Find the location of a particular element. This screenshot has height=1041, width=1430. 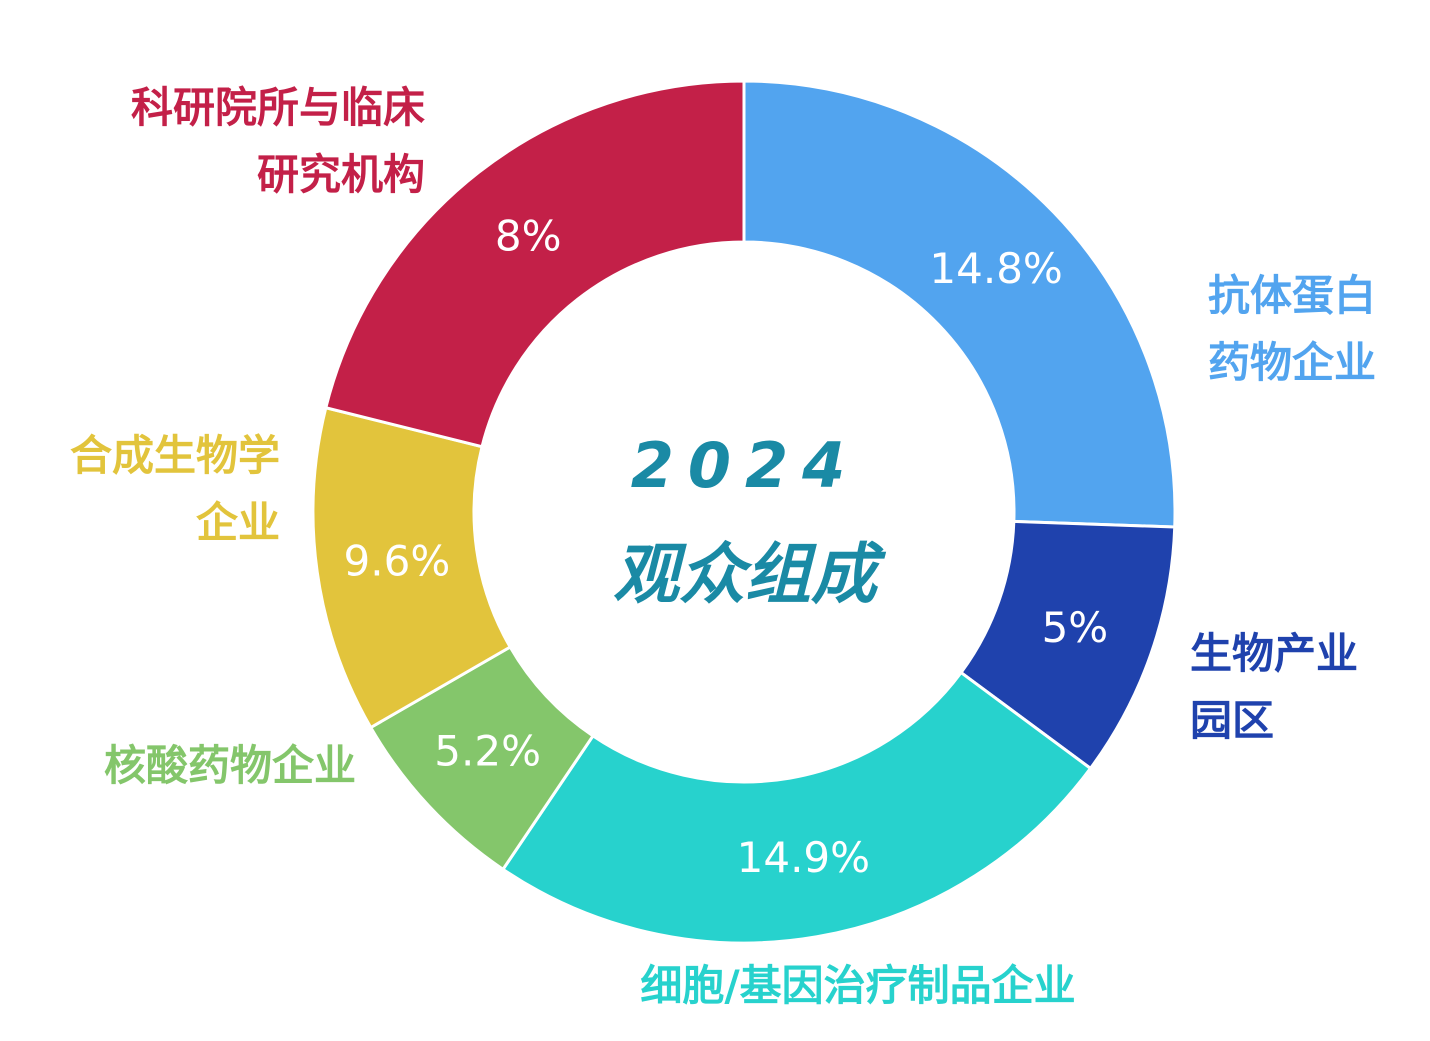

slice-category-label: 核酸药物企业 is located at coordinates (230, 765).